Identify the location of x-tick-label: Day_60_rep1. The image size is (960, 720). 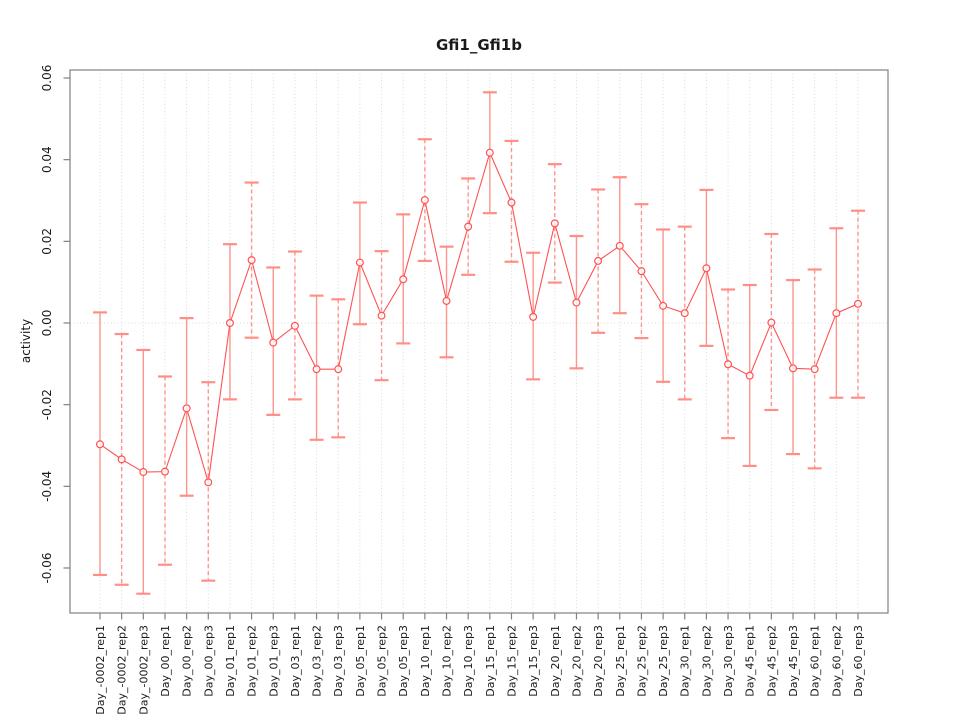
(815, 661).